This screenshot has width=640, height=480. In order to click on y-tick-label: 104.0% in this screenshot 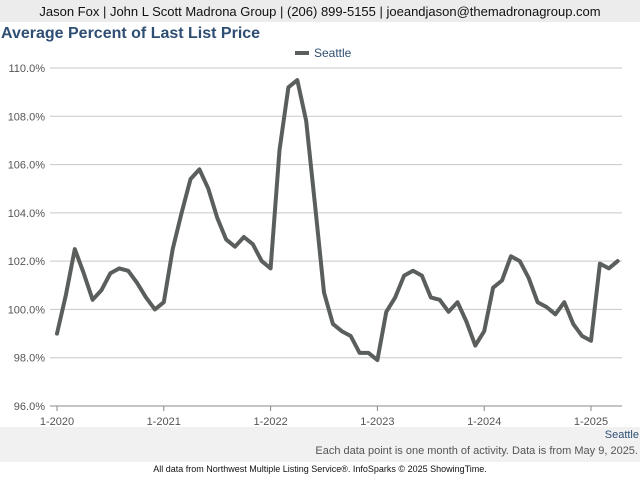, I will do `click(27, 214)`.